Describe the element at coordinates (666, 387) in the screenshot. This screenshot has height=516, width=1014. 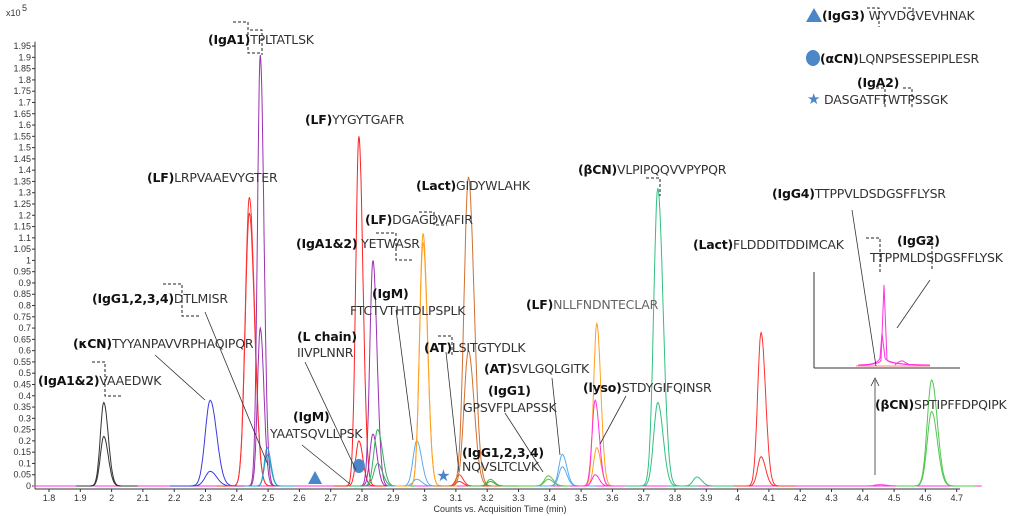
I see `peptide-sequence: STDYGIFQINSR` at that location.